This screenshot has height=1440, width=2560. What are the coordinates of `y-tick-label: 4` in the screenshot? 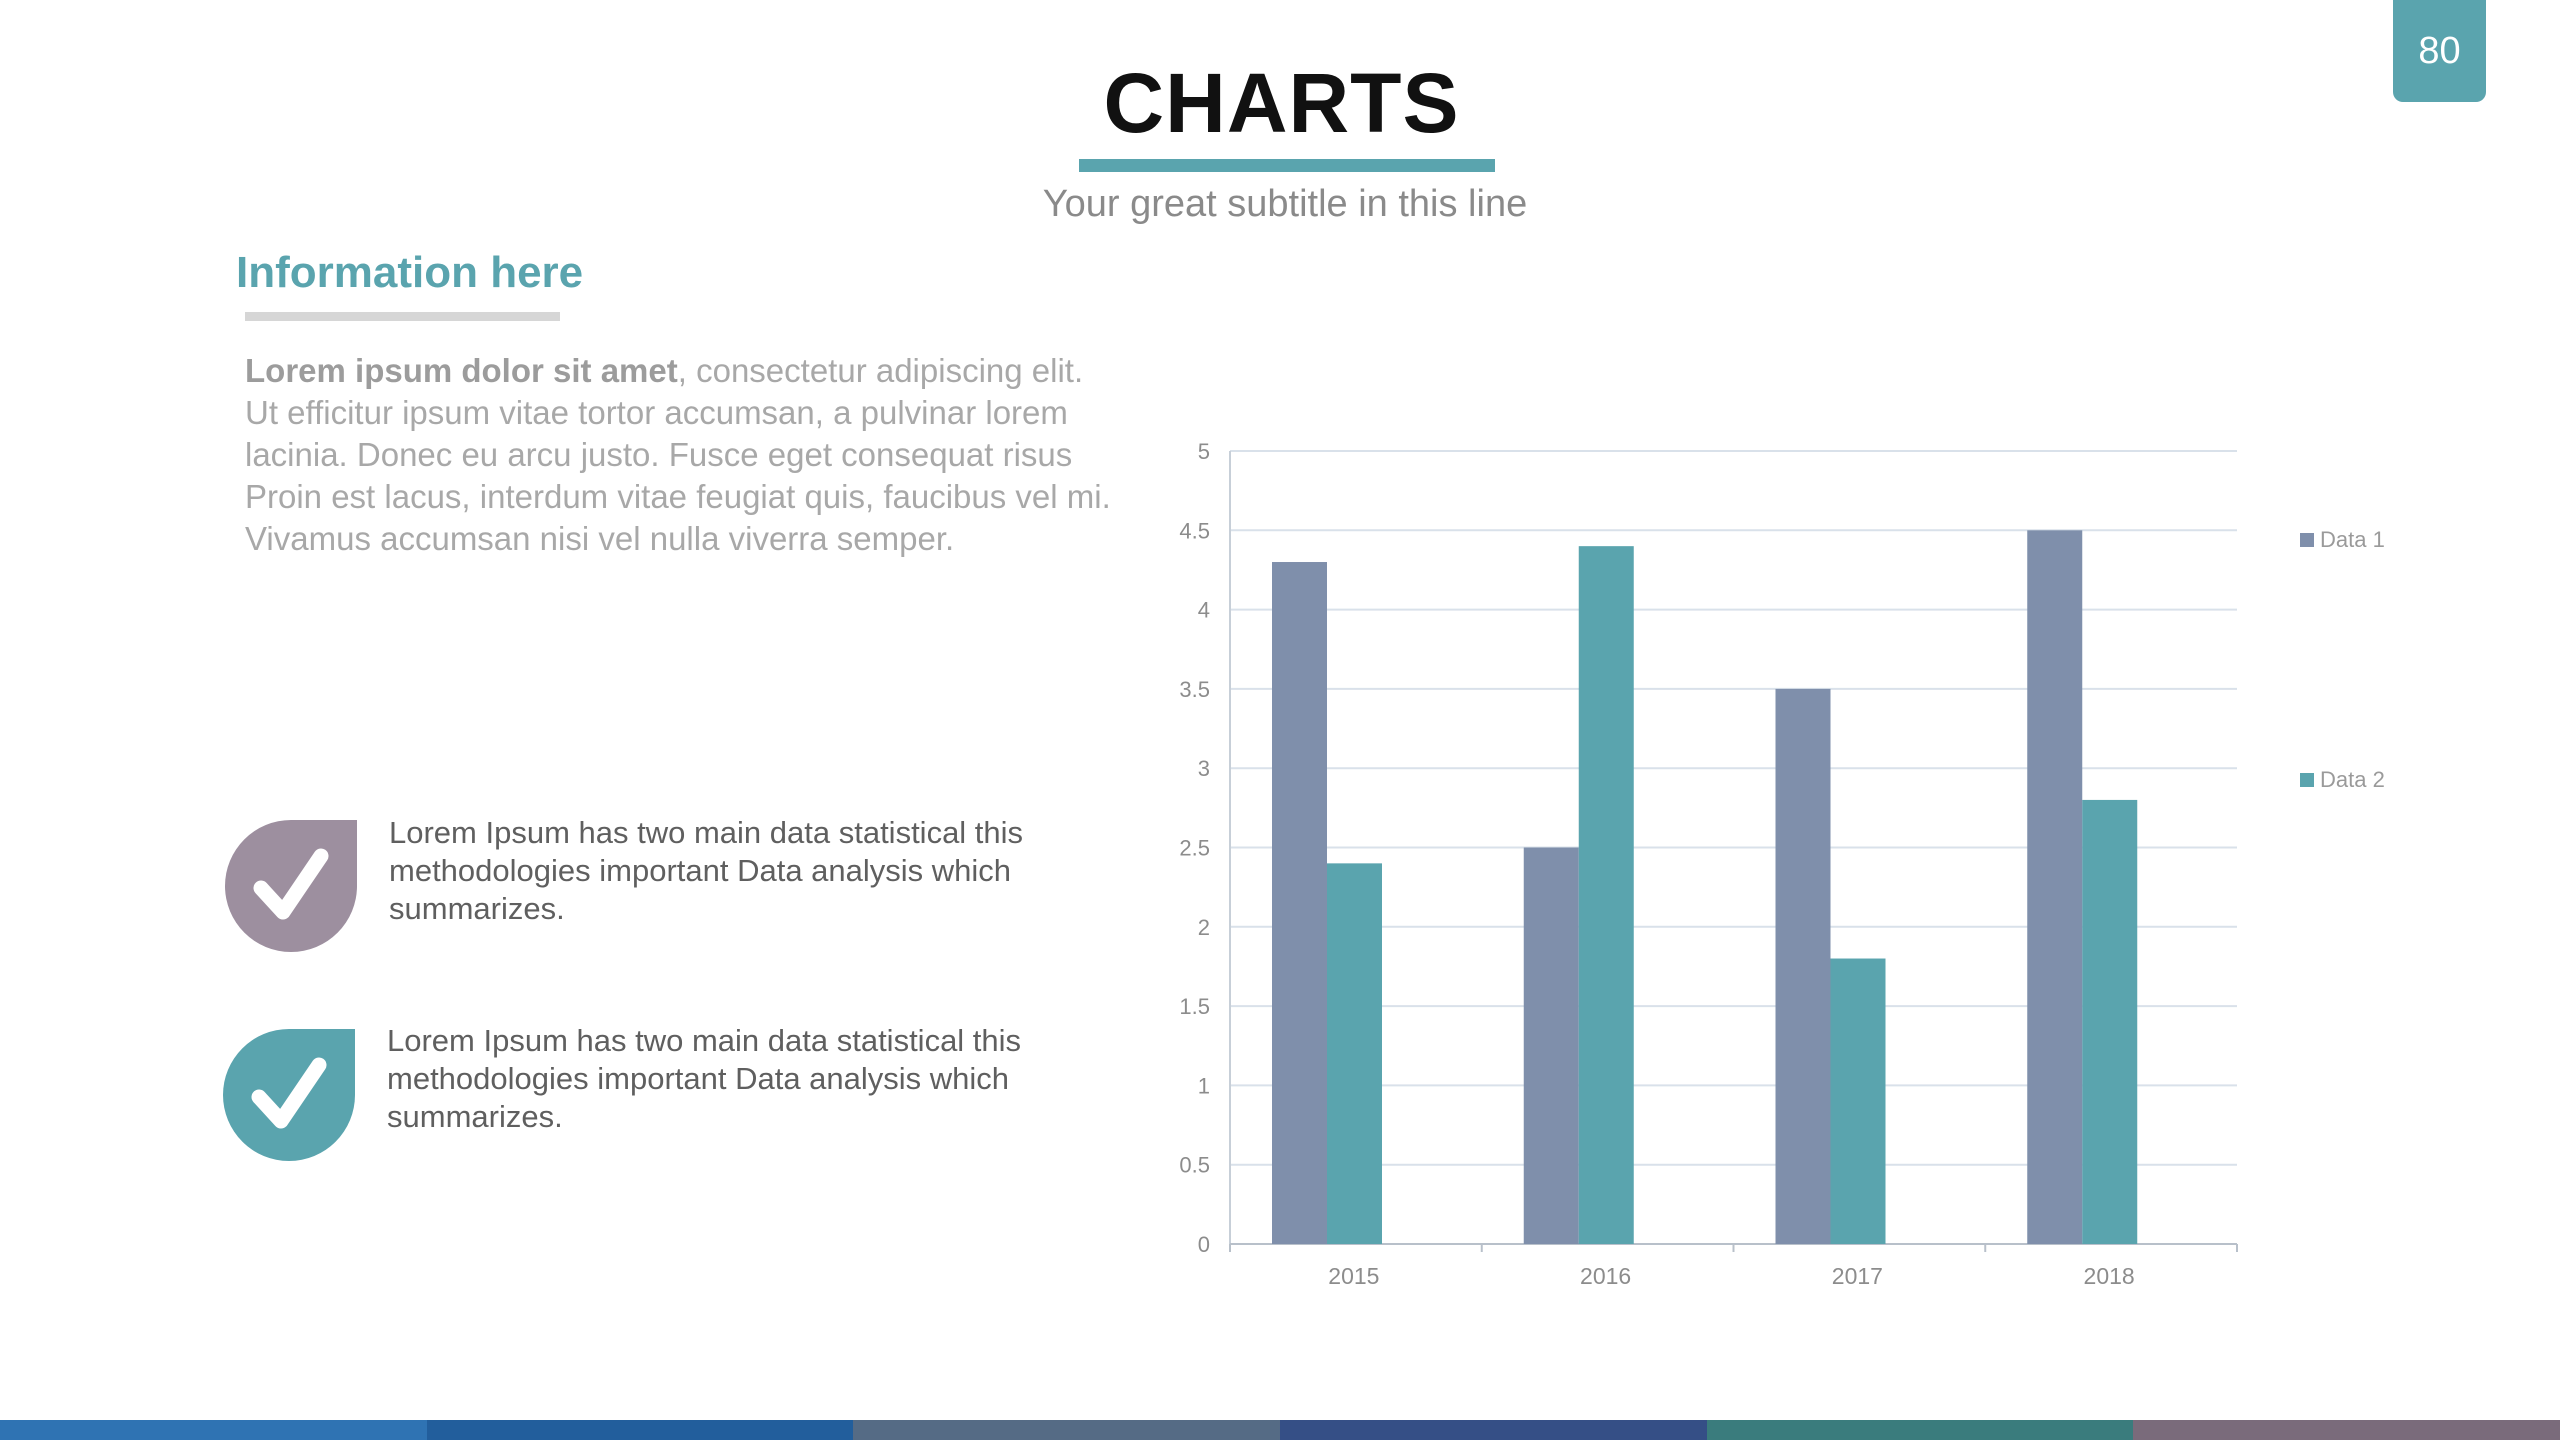 It's located at (1204, 610).